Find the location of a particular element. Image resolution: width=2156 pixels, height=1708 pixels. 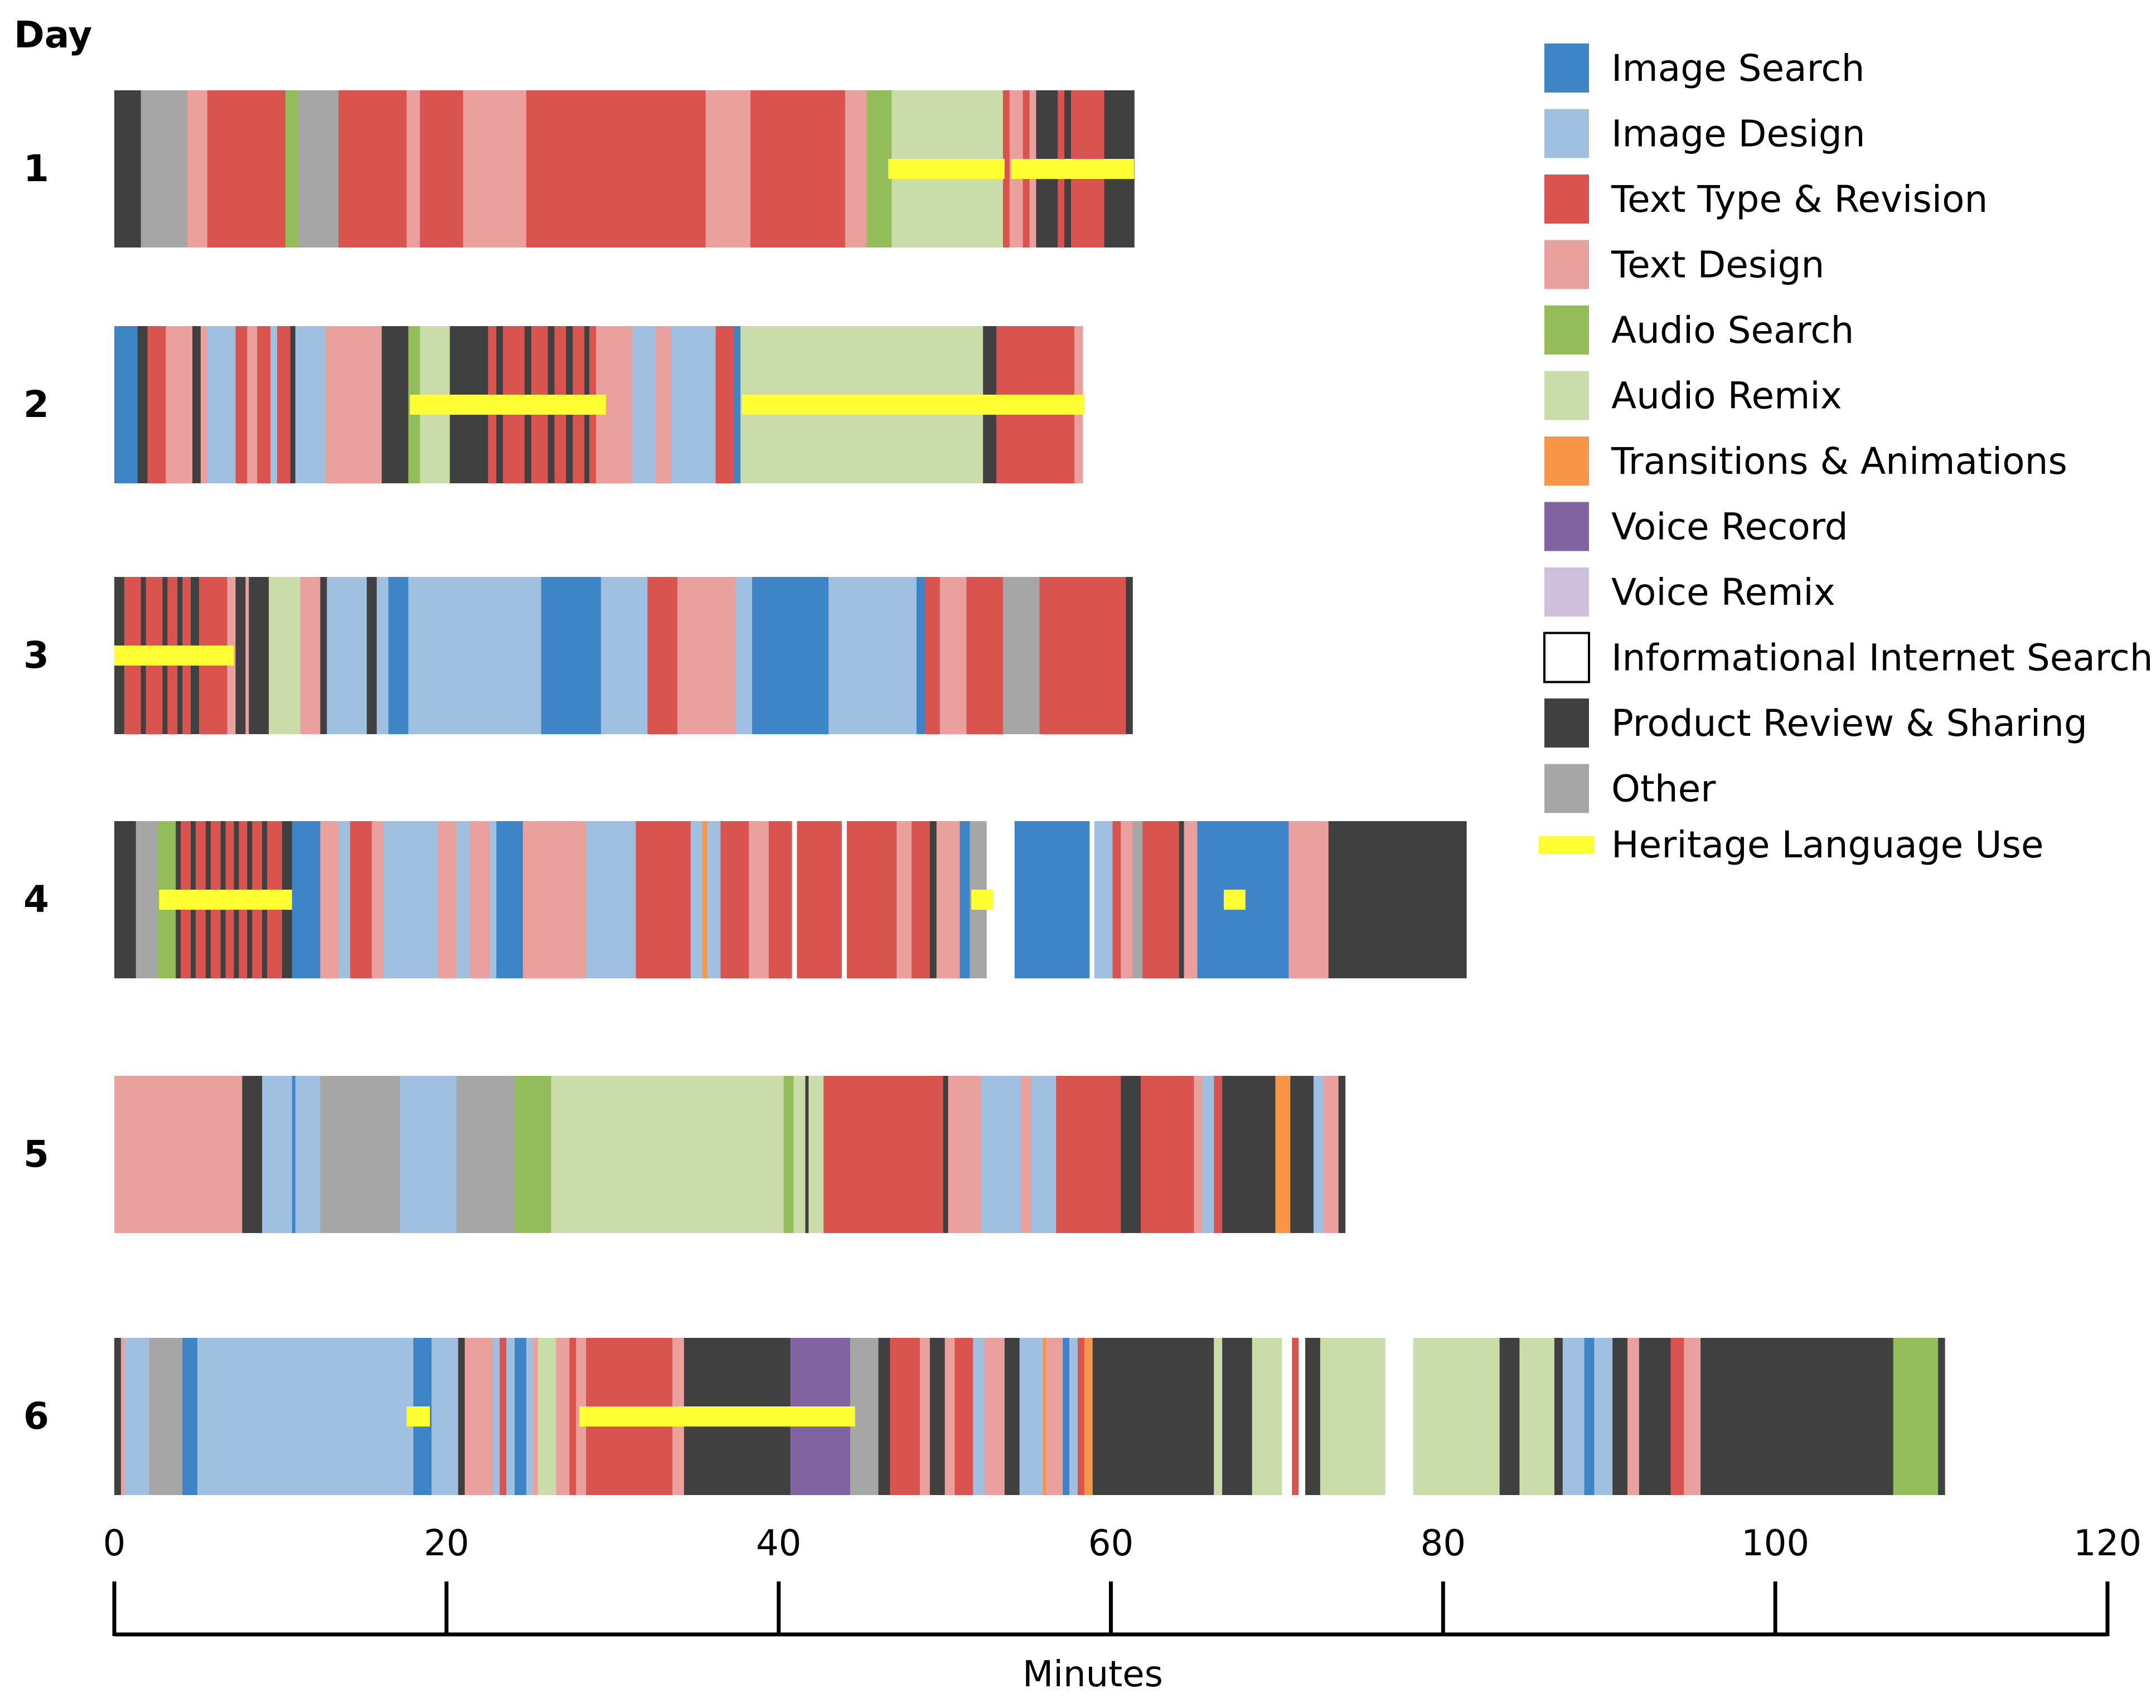

x-tick-label: 120 is located at coordinates (2108, 1543).